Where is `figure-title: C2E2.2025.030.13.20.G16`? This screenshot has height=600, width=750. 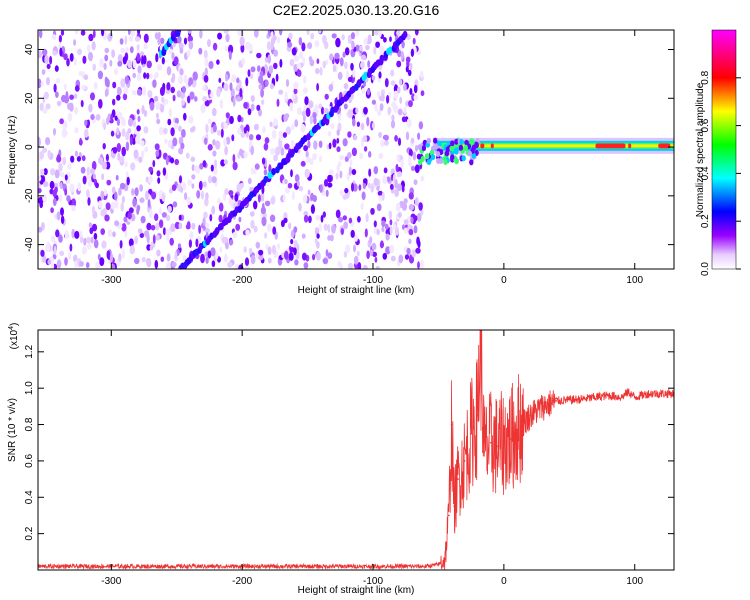 figure-title: C2E2.2025.030.13.20.G16 is located at coordinates (356, 10).